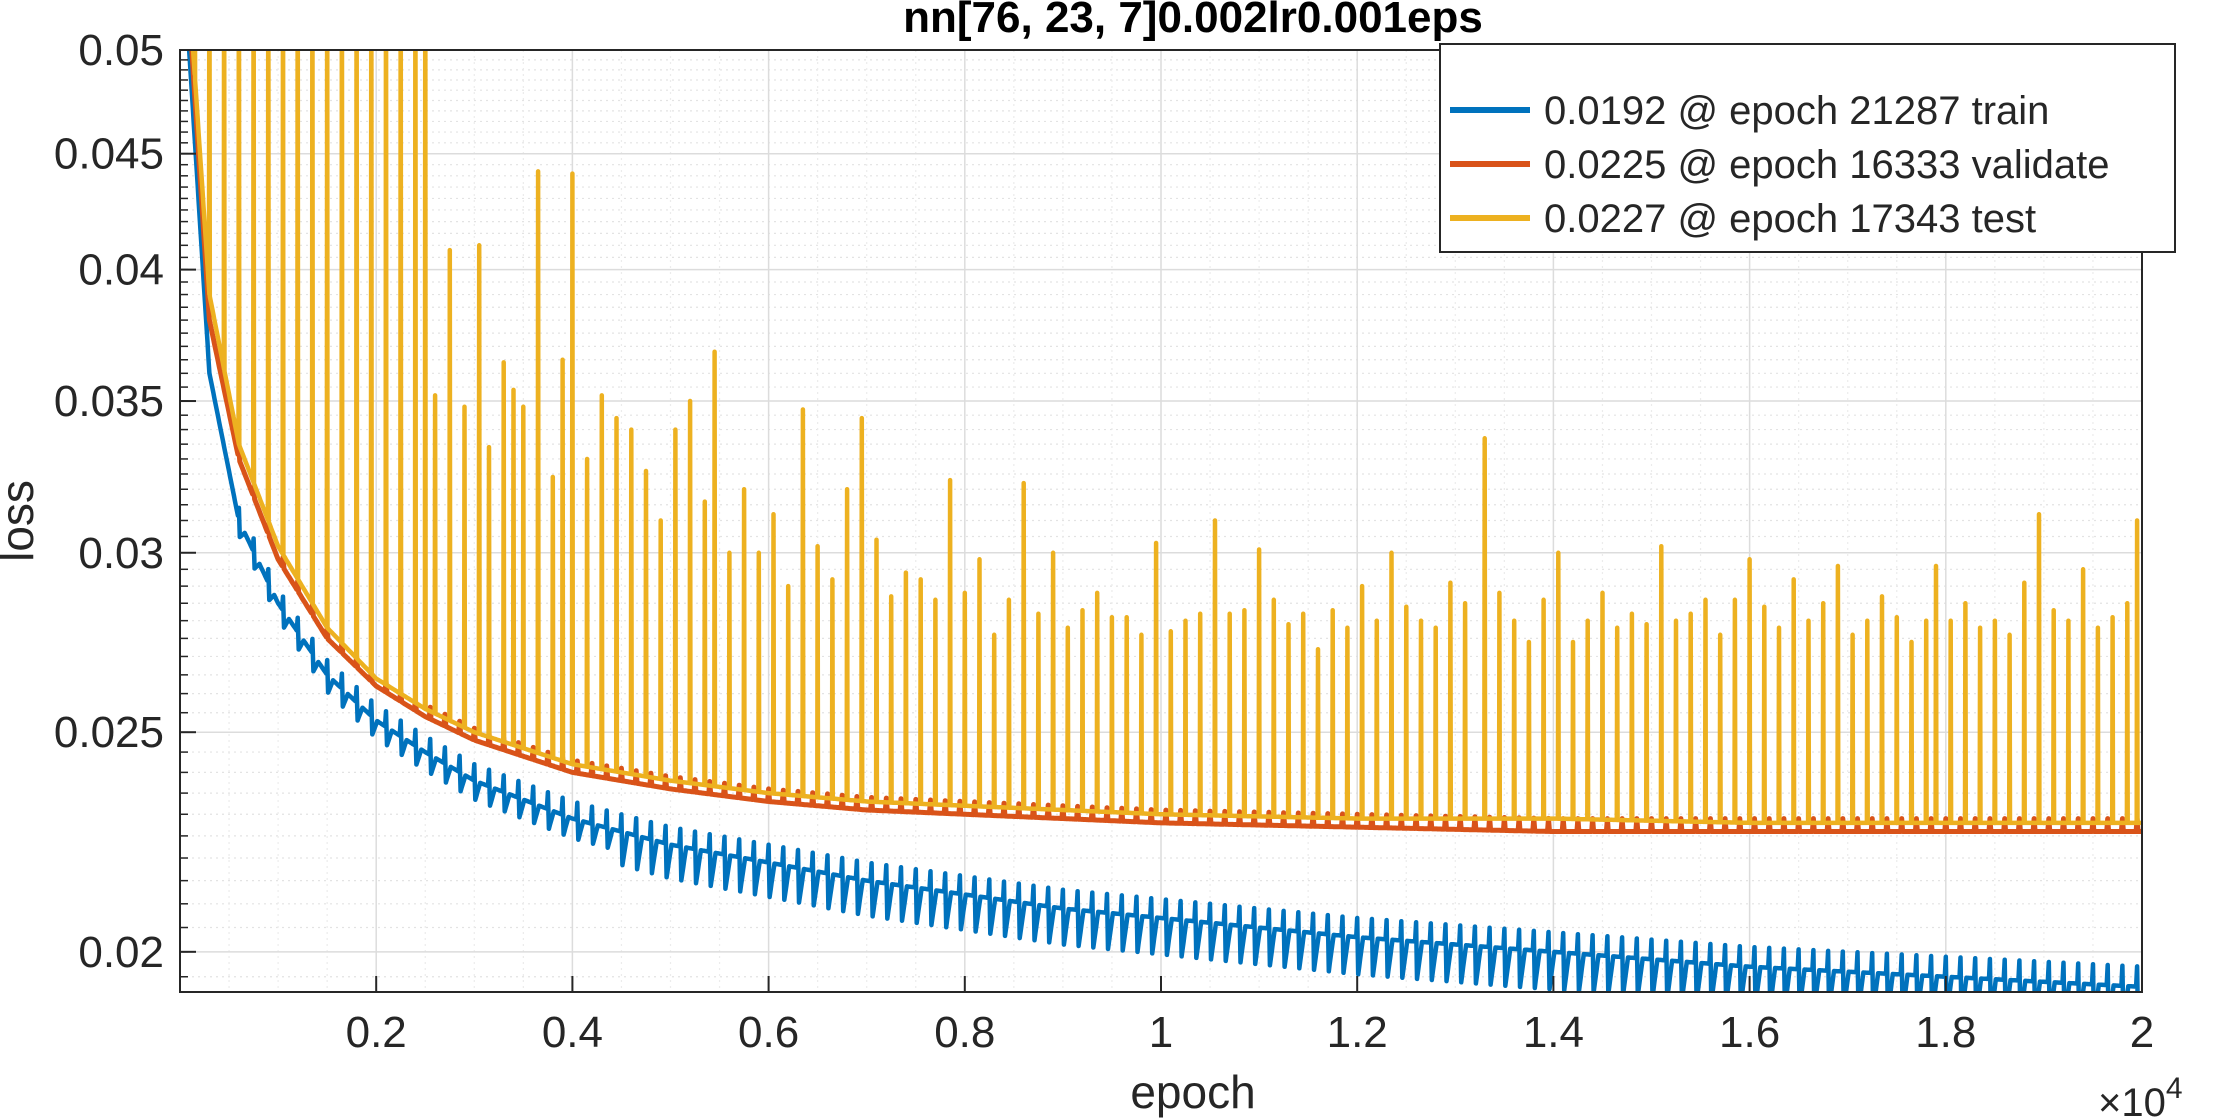 The image size is (2214, 1118). What do you see at coordinates (1161, 1032) in the screenshot?
I see `x-tick-label: 1` at bounding box center [1161, 1032].